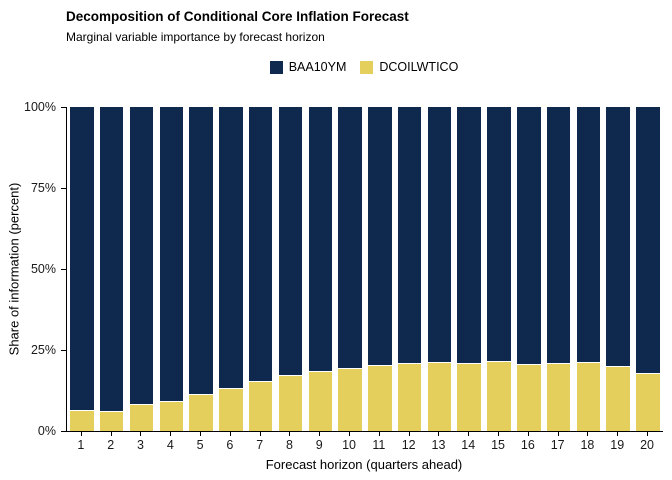  Describe the element at coordinates (367, 67) in the screenshot. I see `legend-swatch-dcoilwtico` at that location.